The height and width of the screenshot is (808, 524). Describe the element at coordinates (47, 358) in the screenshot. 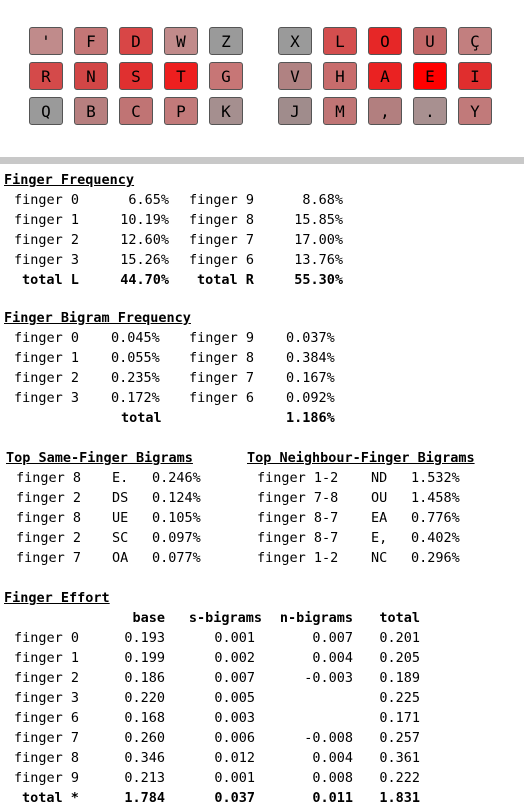

I see `finger-label: finger 1` at that location.